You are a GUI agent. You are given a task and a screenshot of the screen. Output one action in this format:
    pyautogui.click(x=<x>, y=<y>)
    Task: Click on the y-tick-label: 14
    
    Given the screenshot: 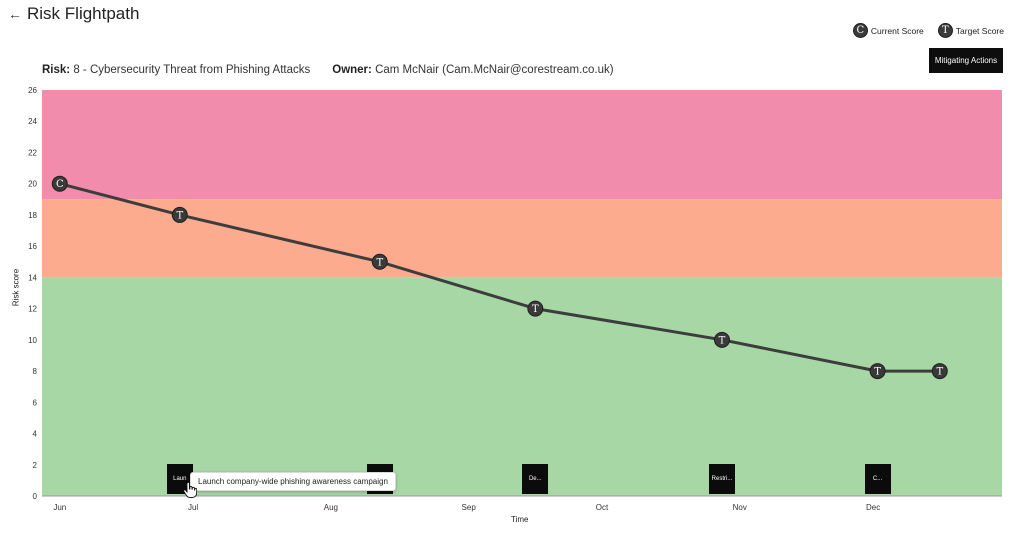 What is the action you would take?
    pyautogui.click(x=32, y=277)
    